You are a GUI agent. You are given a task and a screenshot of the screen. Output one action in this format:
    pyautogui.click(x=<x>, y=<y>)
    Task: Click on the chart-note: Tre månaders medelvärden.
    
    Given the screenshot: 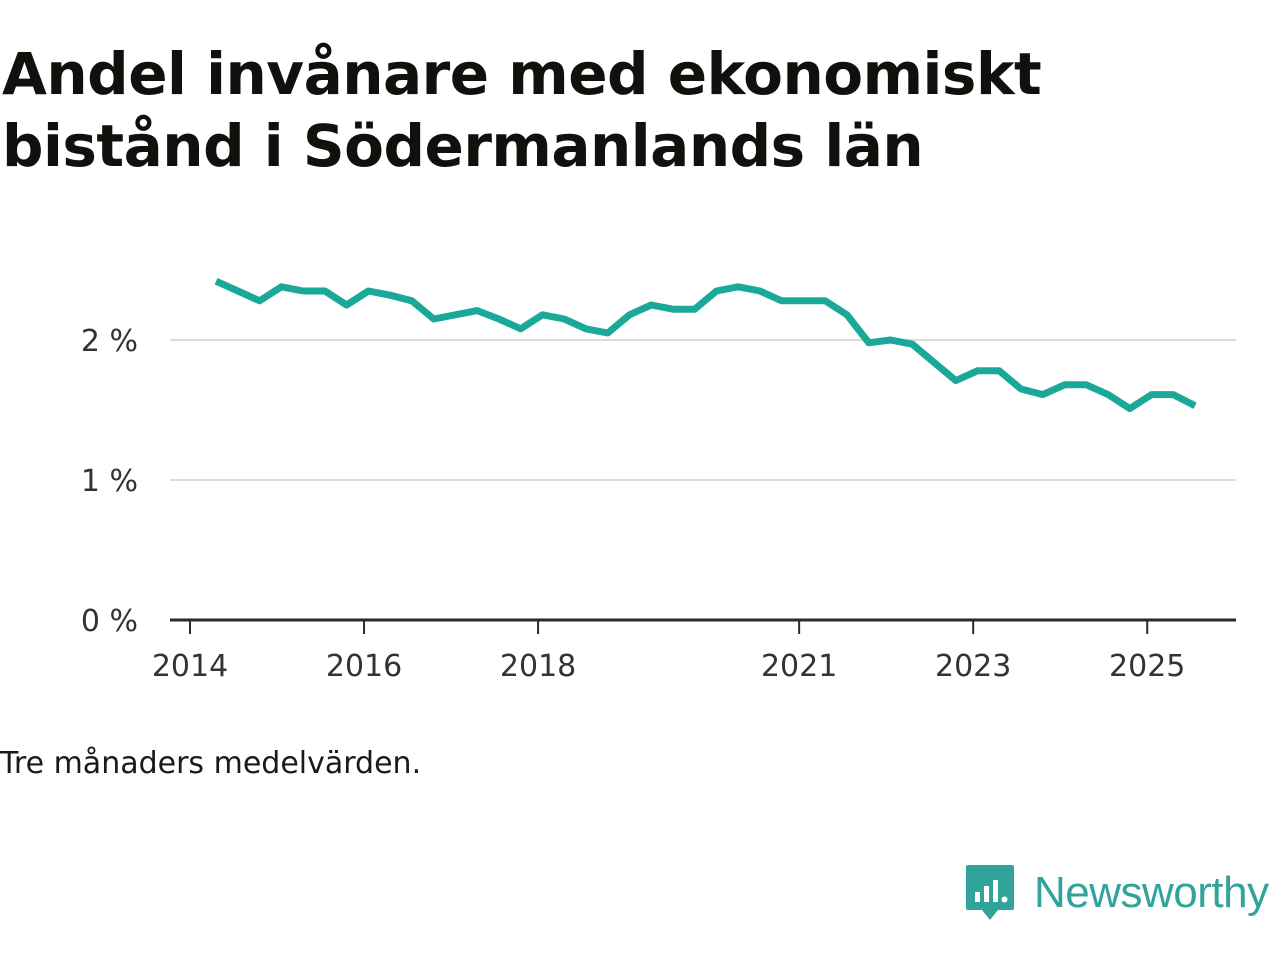 What is the action you would take?
    pyautogui.click(x=211, y=763)
    